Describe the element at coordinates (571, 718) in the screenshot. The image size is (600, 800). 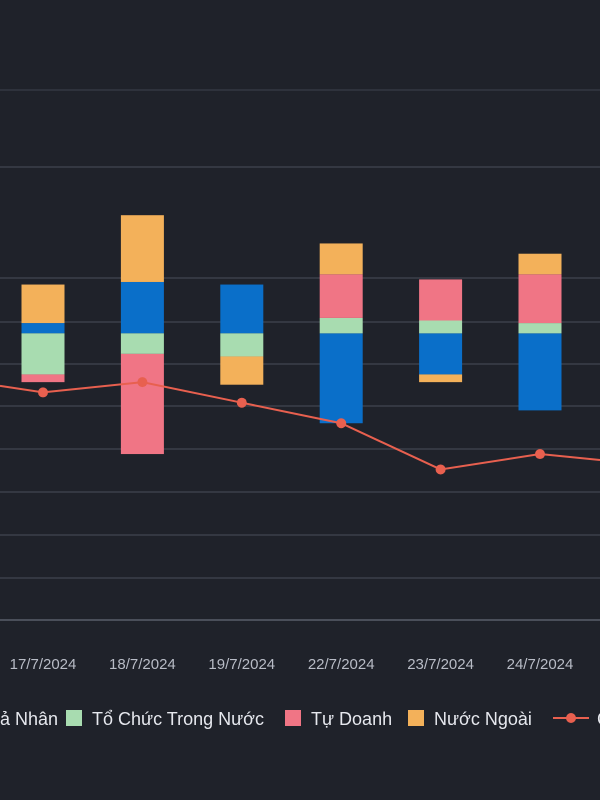
I see `legend-line-marker` at that location.